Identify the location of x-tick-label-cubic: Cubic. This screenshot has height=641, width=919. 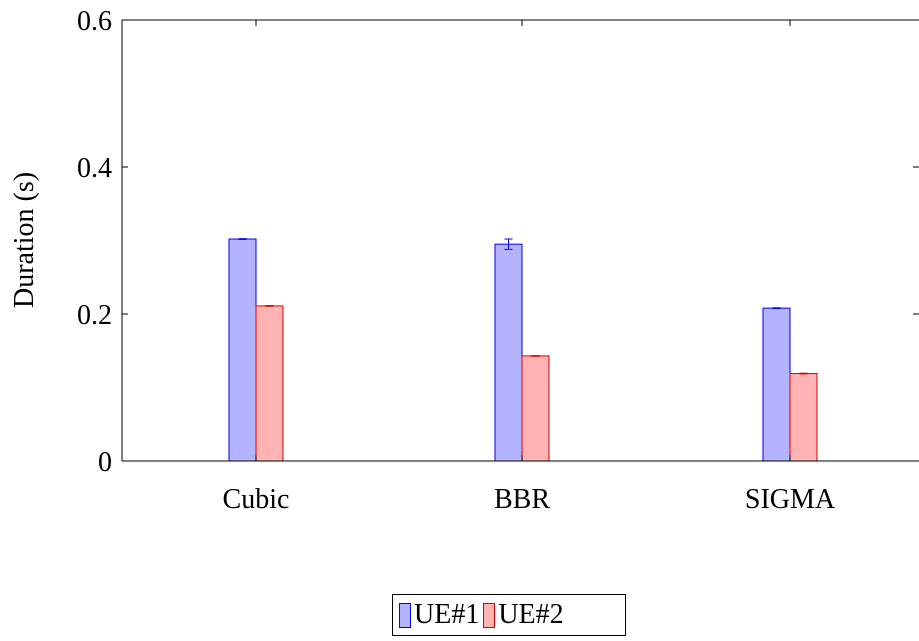
(256, 499).